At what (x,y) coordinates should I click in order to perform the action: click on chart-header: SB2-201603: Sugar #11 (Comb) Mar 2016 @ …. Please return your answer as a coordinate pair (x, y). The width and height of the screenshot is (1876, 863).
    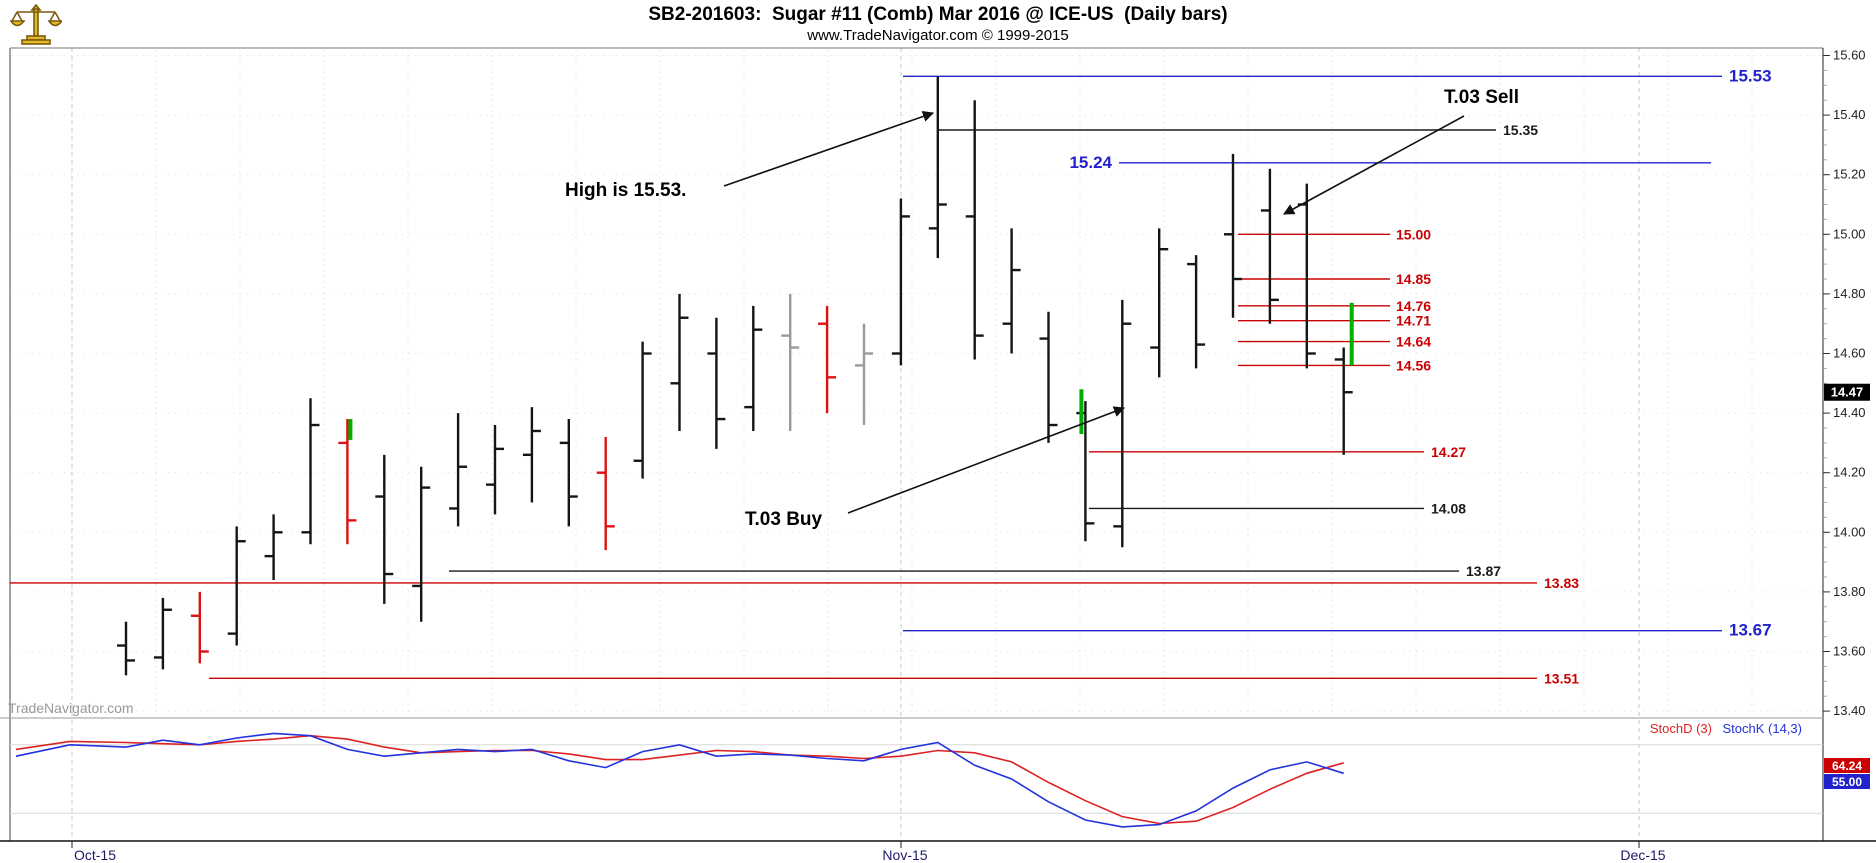
    Looking at the image, I should click on (938, 23).